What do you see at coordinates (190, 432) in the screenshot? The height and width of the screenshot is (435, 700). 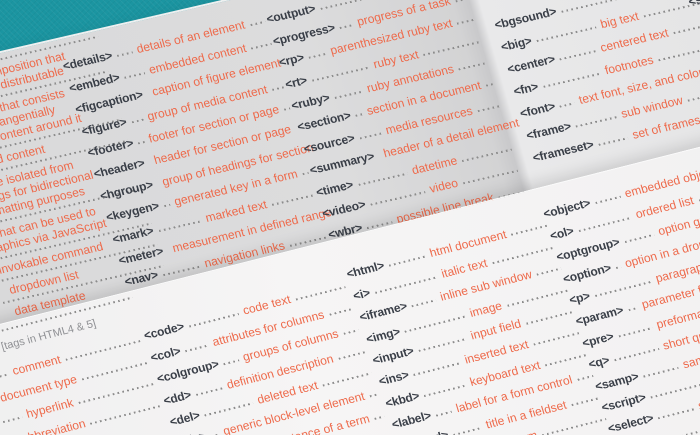 I see `tag-name: <div>` at bounding box center [190, 432].